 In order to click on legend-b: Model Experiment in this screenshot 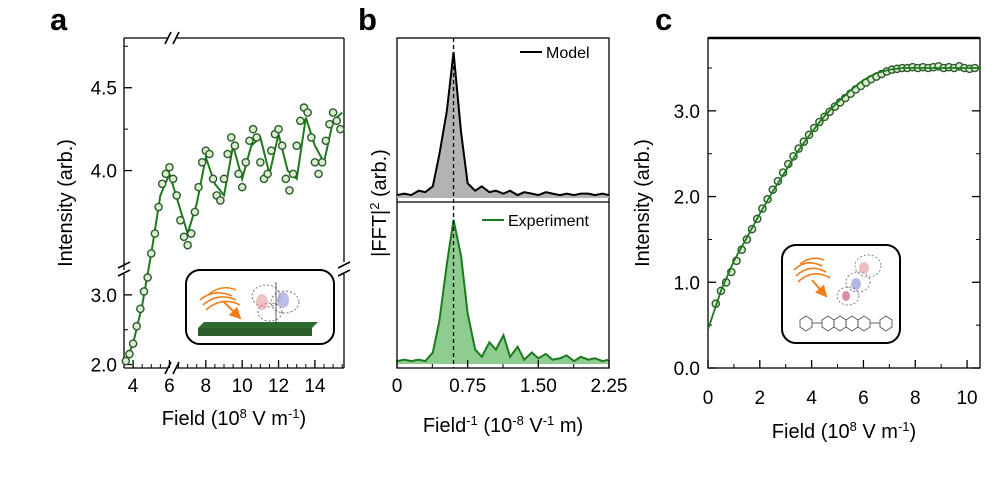, I will do `click(536, 137)`.